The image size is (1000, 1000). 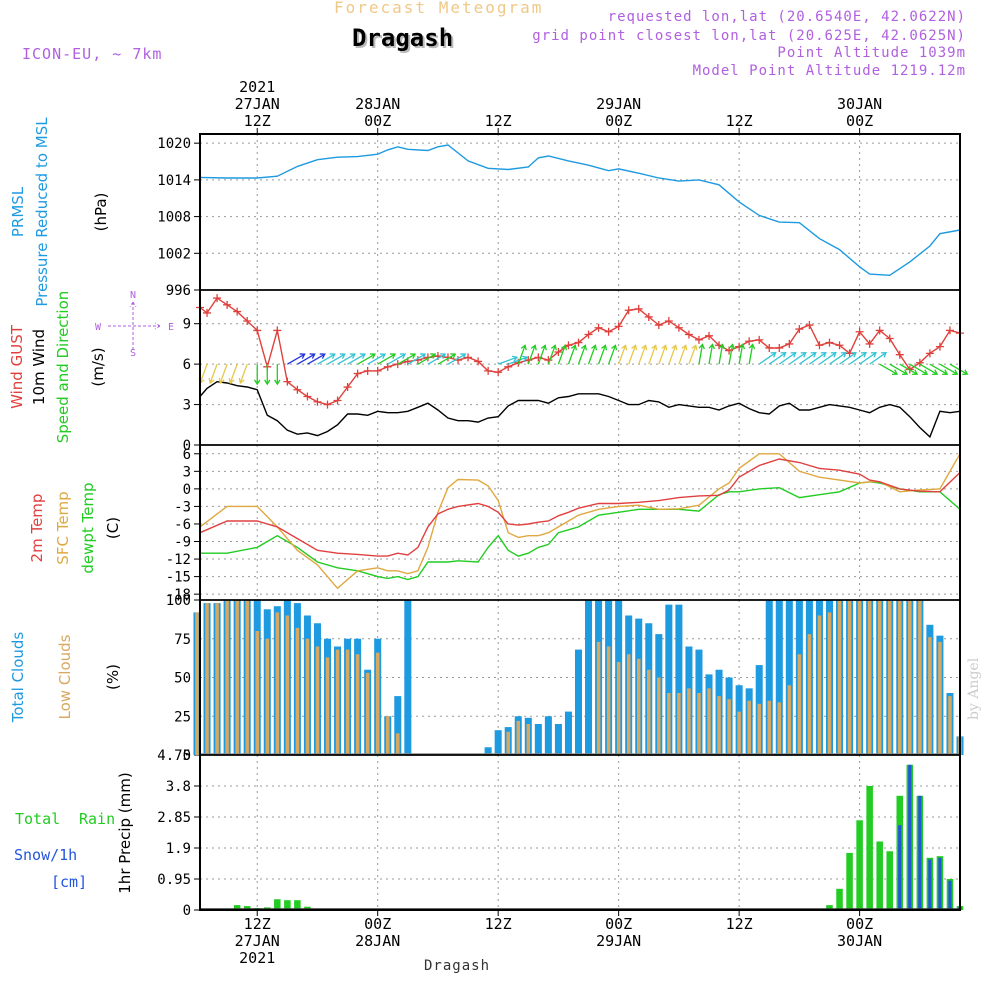 What do you see at coordinates (498, 924) in the screenshot?
I see `bottom-time-label: 12Z` at bounding box center [498, 924].